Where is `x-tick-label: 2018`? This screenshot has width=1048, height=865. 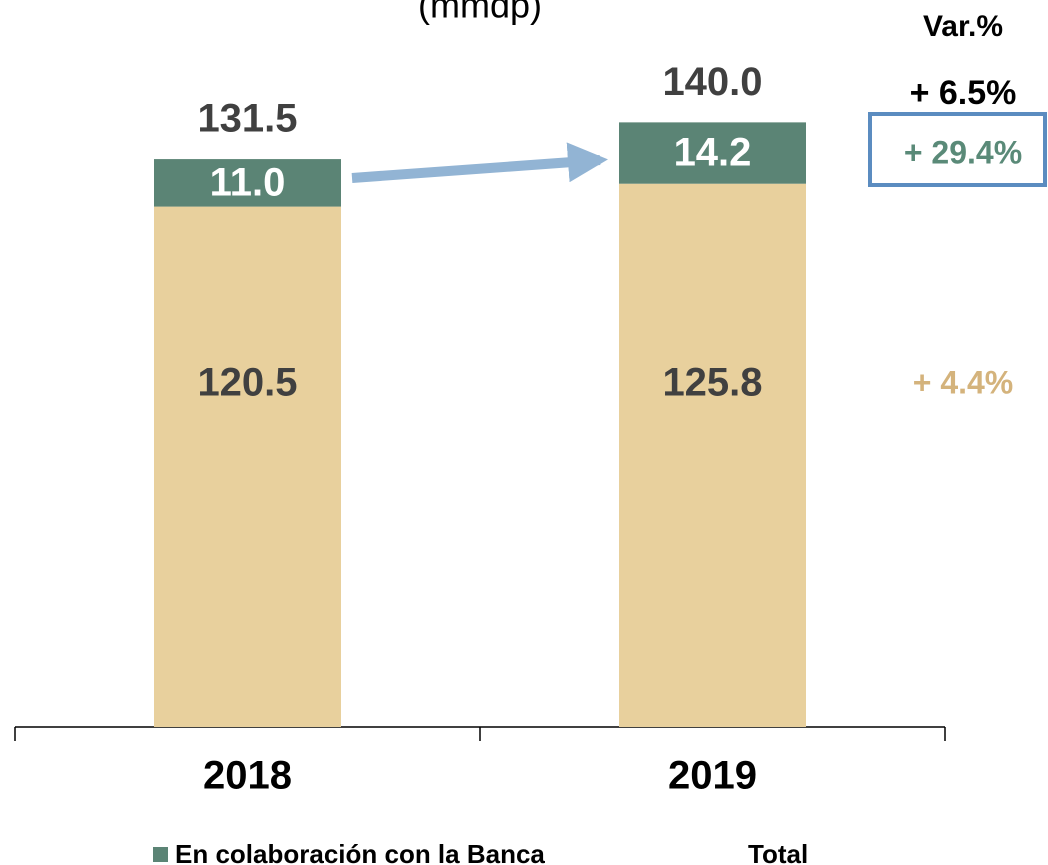
x-tick-label: 2018 is located at coordinates (247, 776).